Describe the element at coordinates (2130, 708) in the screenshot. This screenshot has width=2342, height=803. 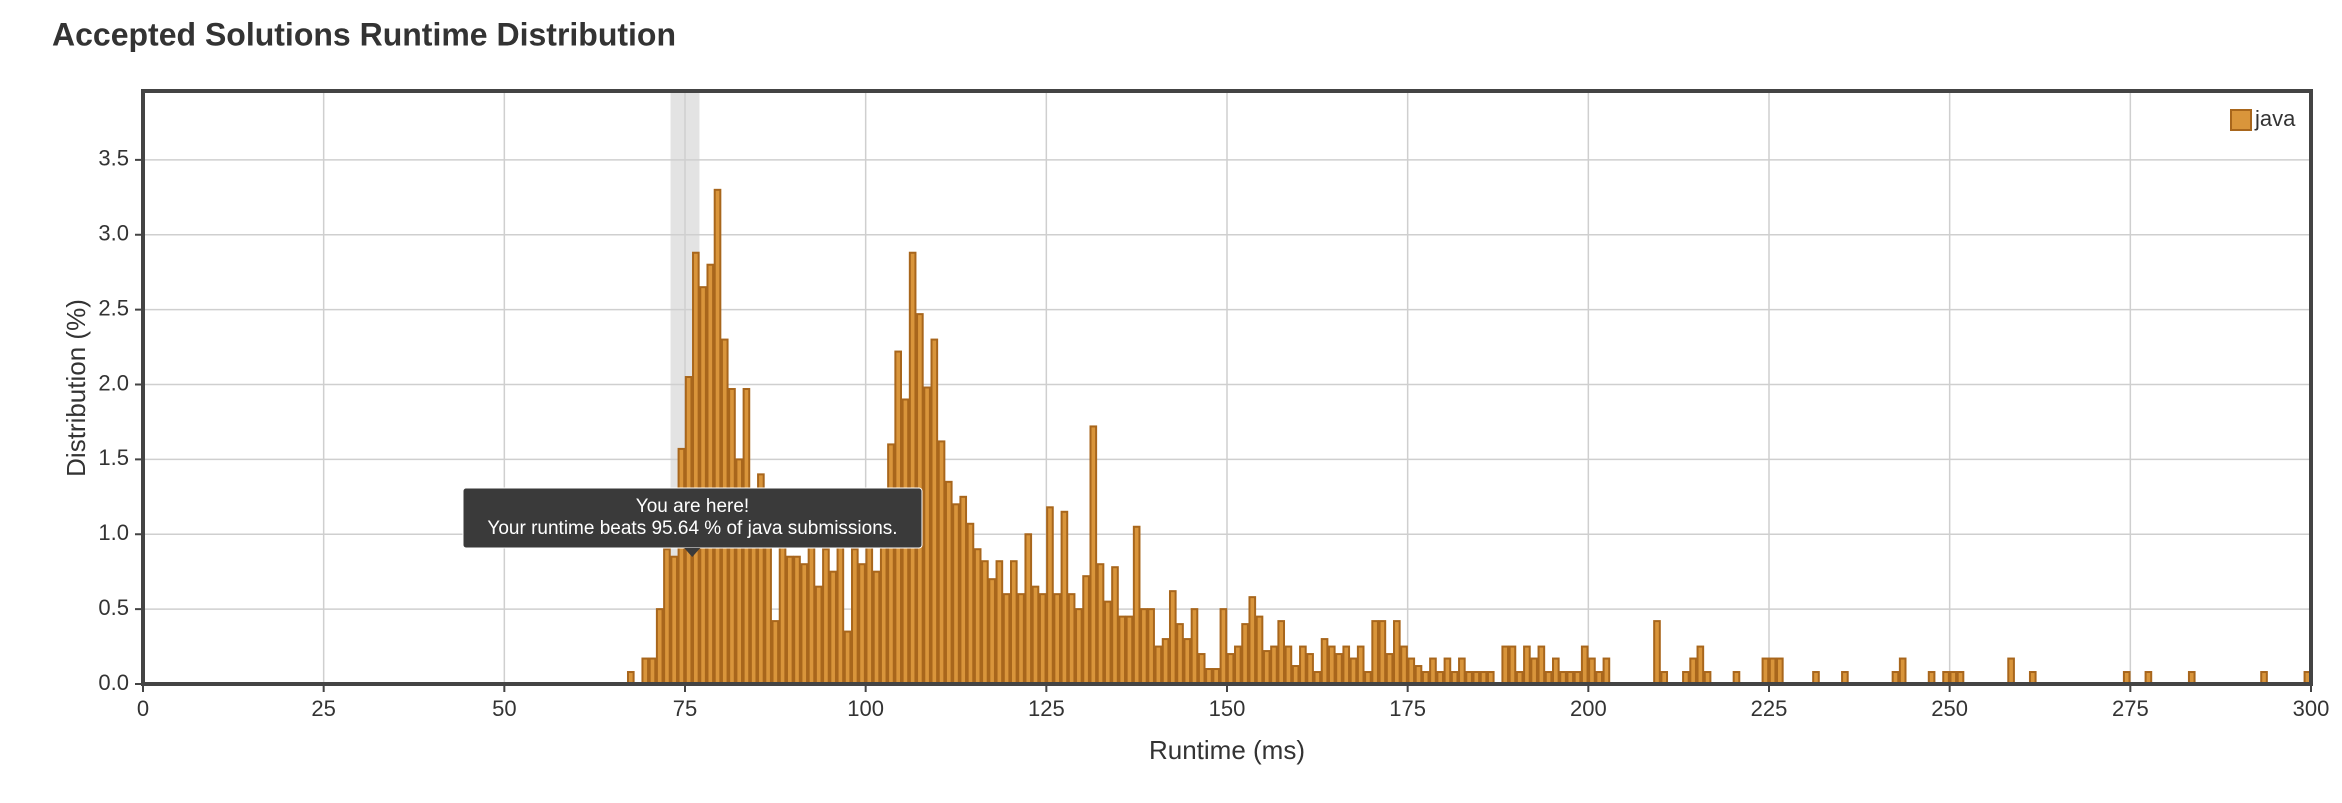
I see `x-tick-label: 275` at that location.